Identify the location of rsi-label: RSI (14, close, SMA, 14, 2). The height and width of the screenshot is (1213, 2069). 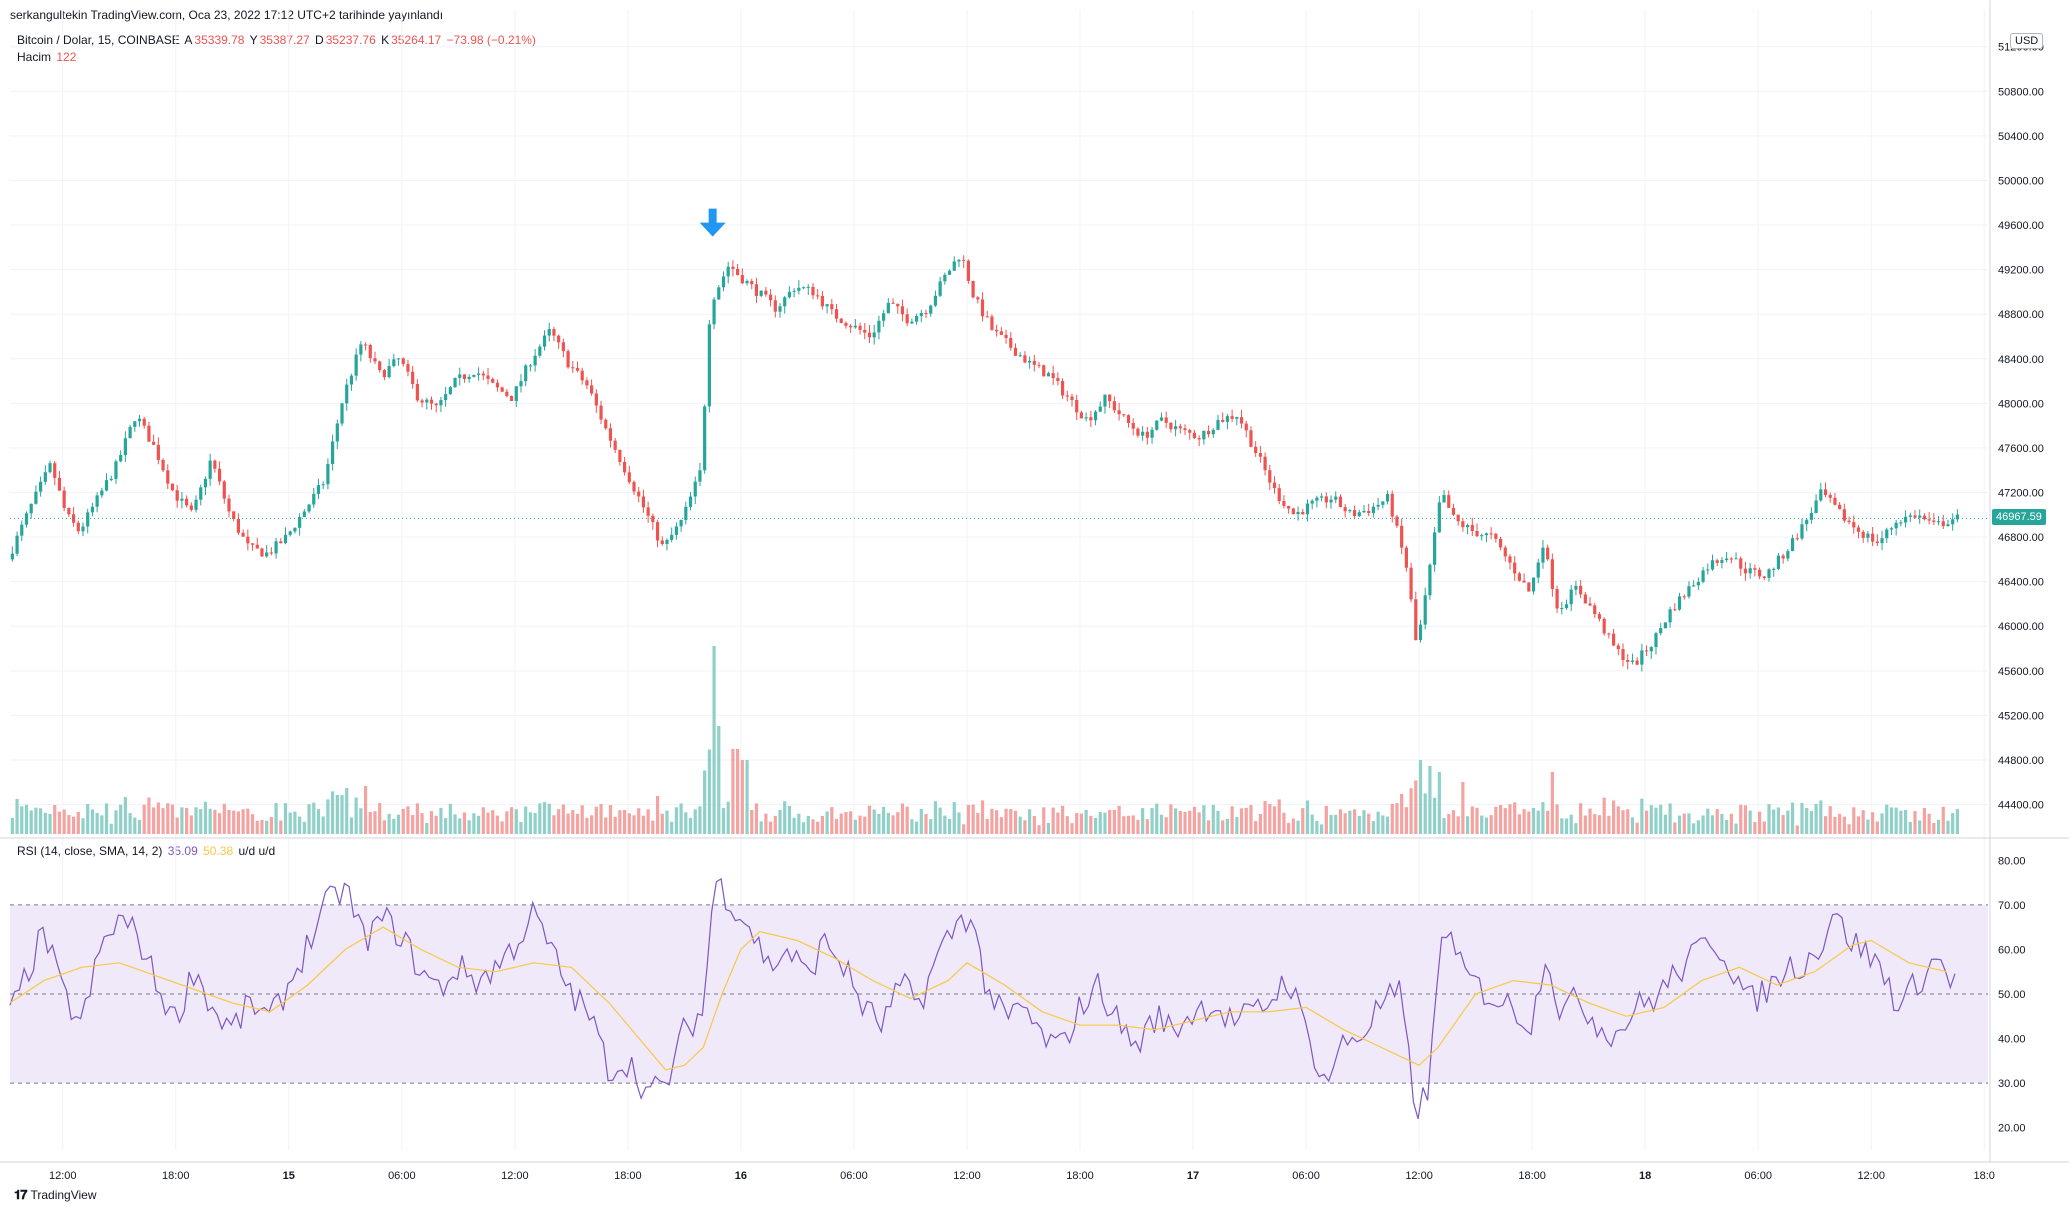
(90, 851).